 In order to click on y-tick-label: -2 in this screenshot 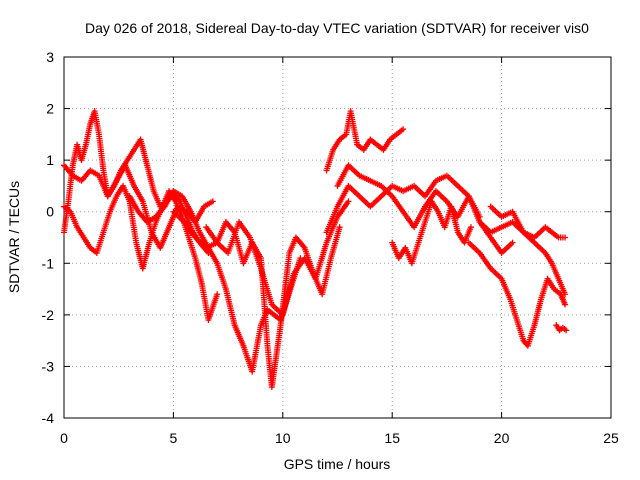, I will do `click(48, 315)`.